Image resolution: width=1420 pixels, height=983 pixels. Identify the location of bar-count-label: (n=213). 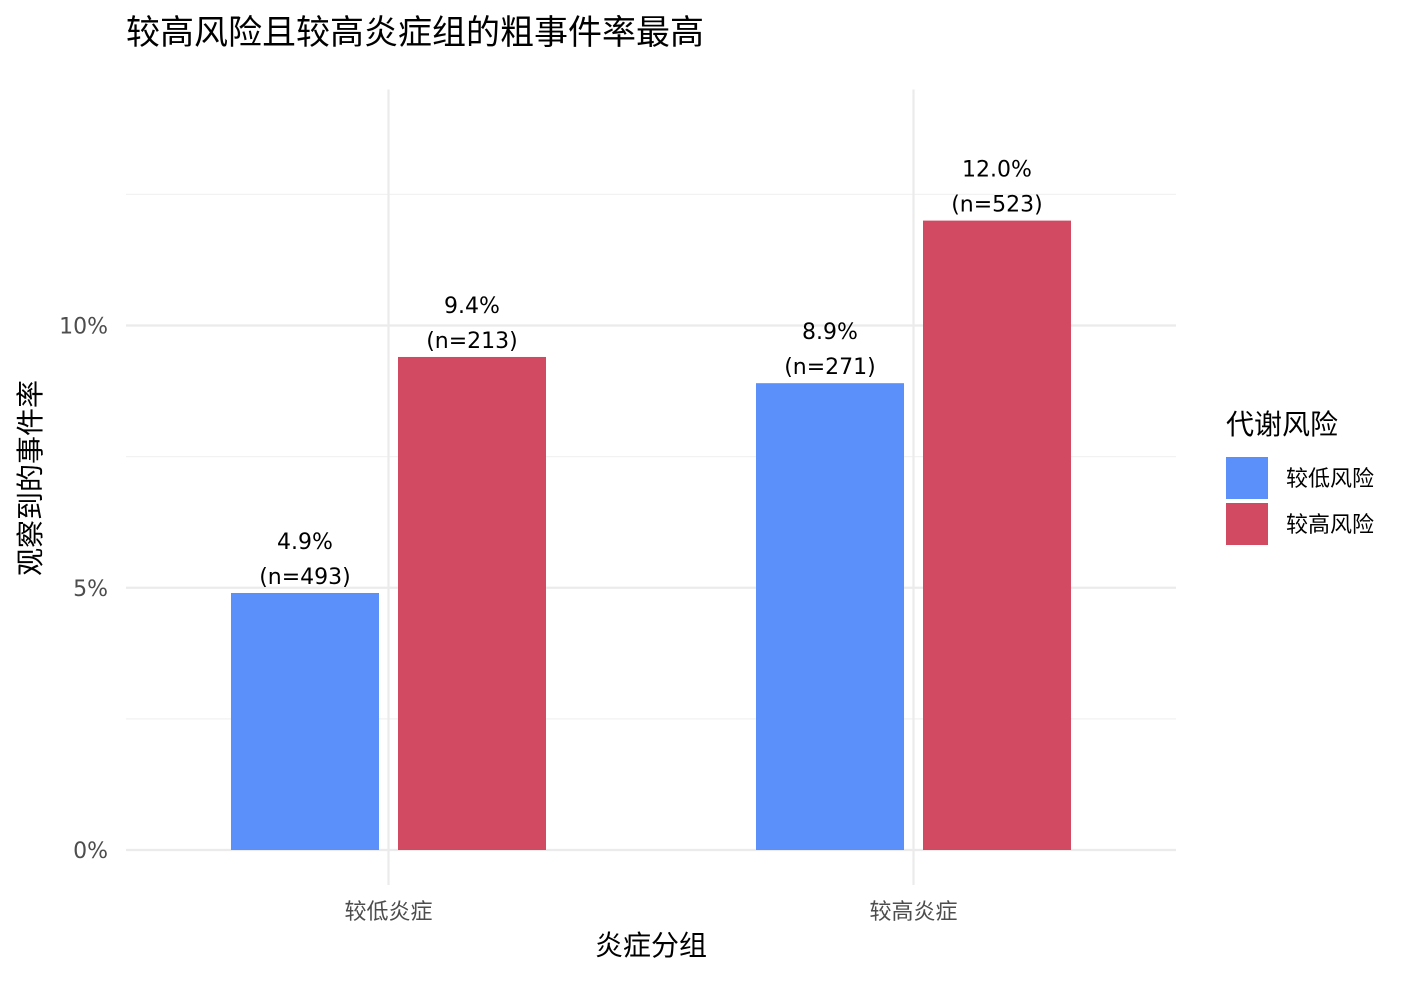
(472, 341).